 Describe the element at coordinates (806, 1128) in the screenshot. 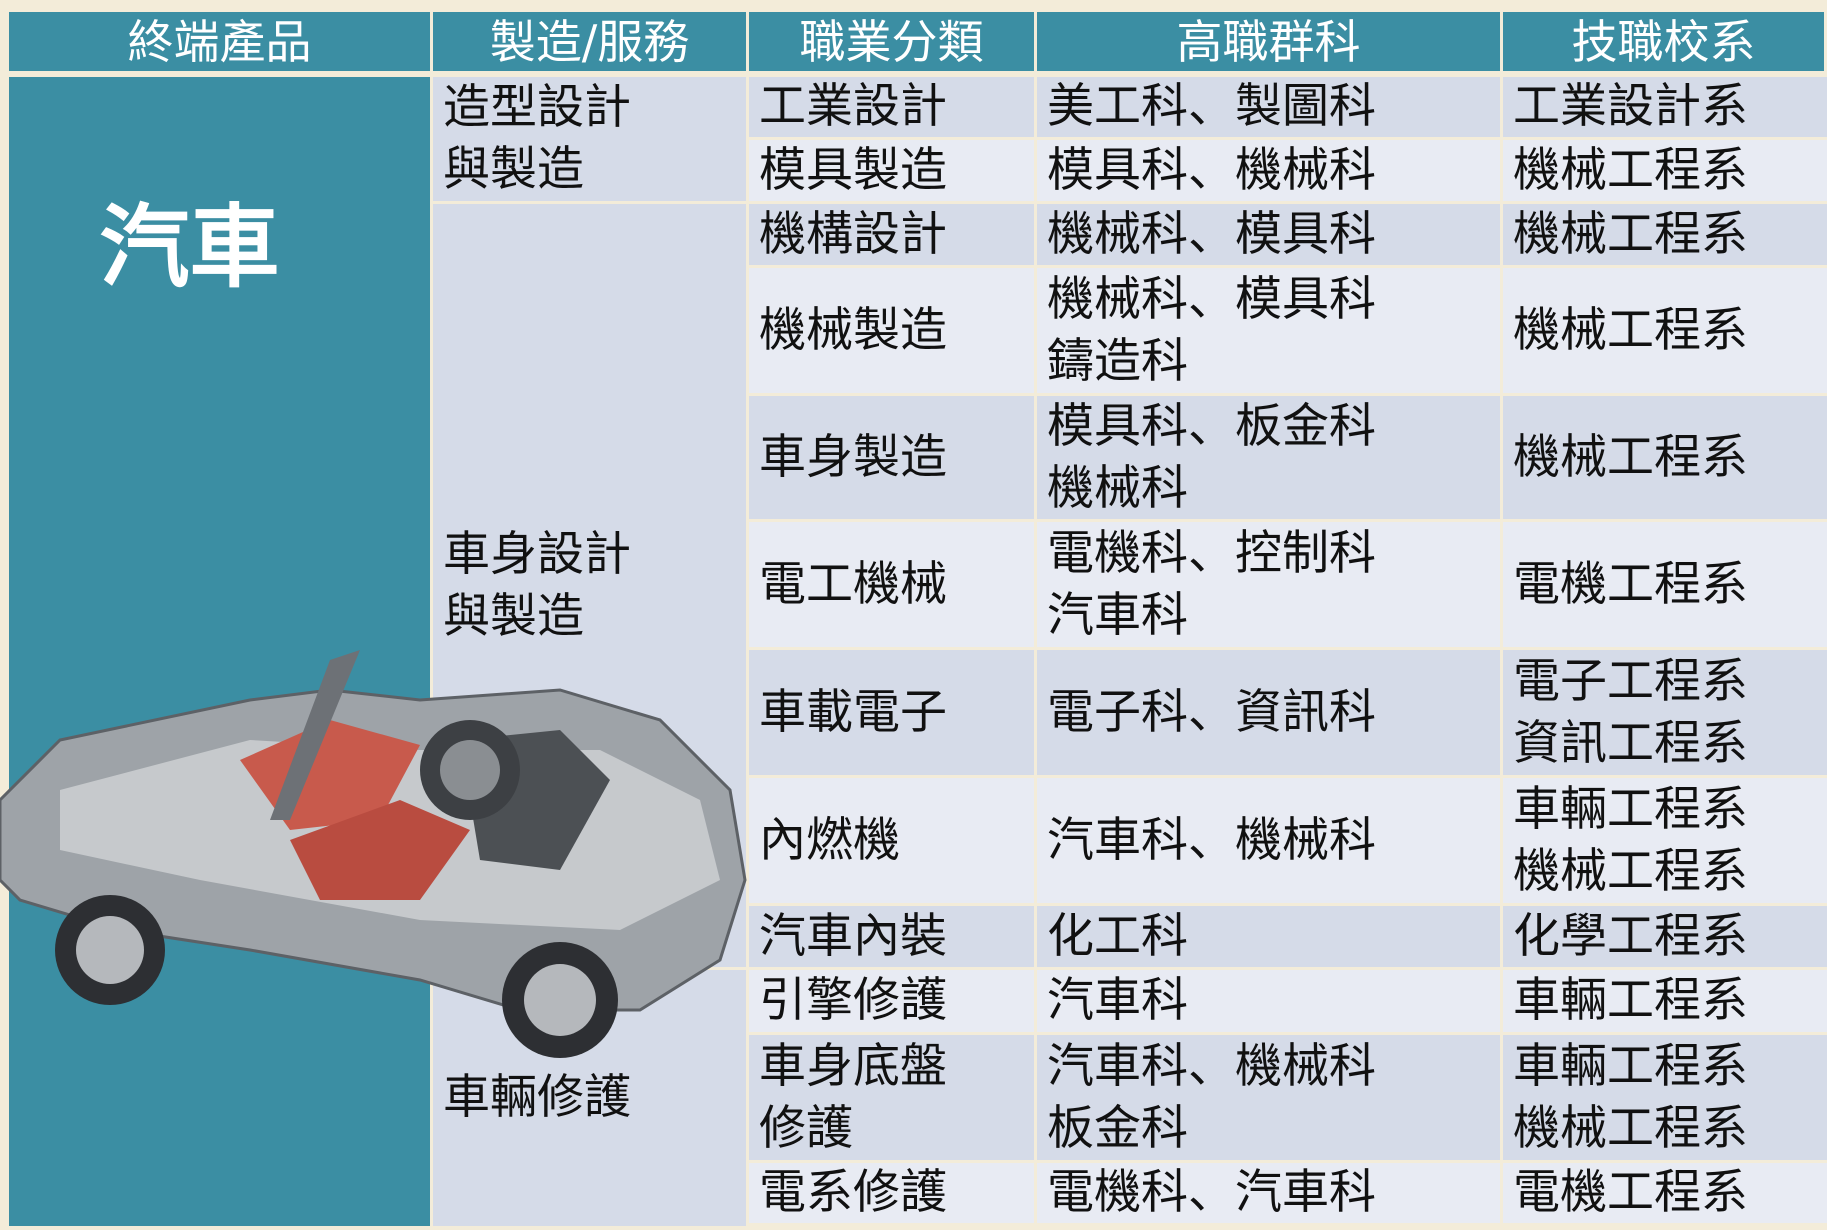

I see `cell-text: 修護` at that location.